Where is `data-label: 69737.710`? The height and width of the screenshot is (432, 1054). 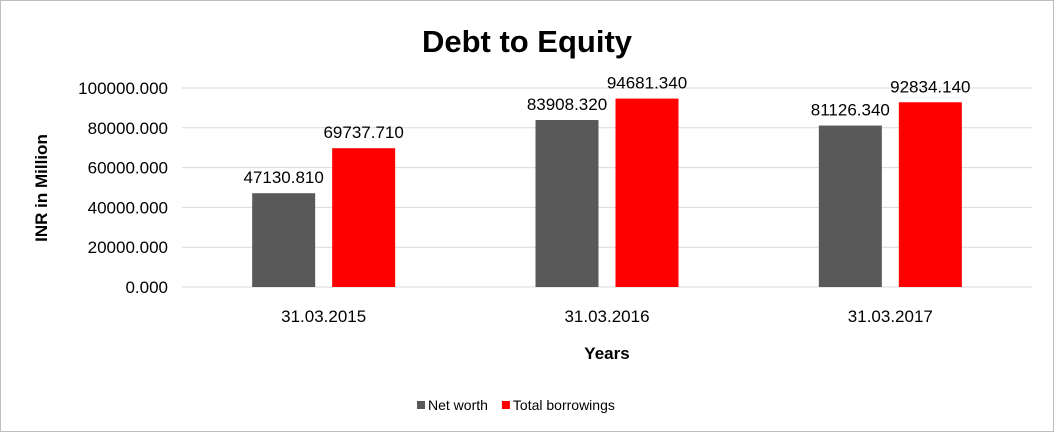
data-label: 69737.710 is located at coordinates (363, 132).